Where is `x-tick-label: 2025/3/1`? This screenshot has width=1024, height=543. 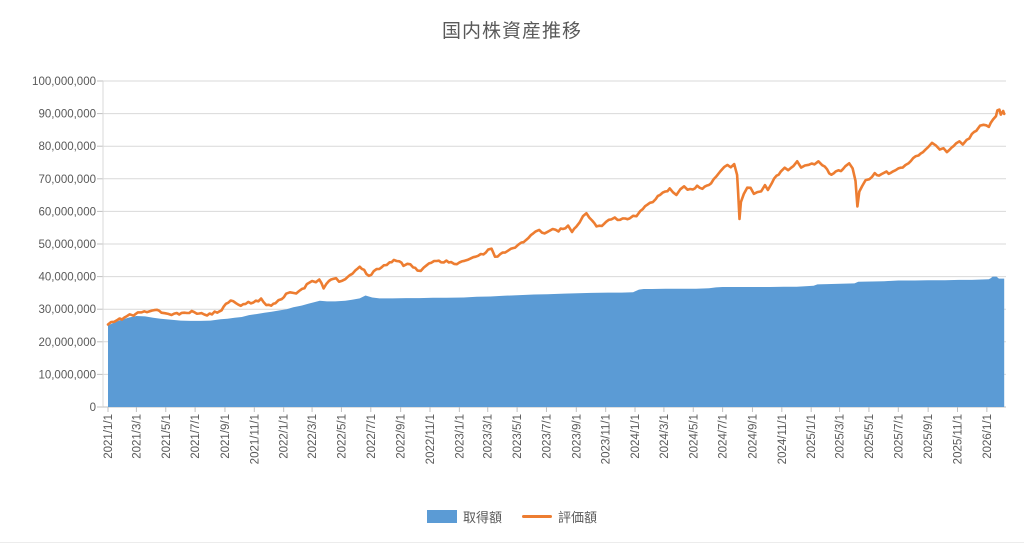
x-tick-label: 2025/3/1 is located at coordinates (841, 436).